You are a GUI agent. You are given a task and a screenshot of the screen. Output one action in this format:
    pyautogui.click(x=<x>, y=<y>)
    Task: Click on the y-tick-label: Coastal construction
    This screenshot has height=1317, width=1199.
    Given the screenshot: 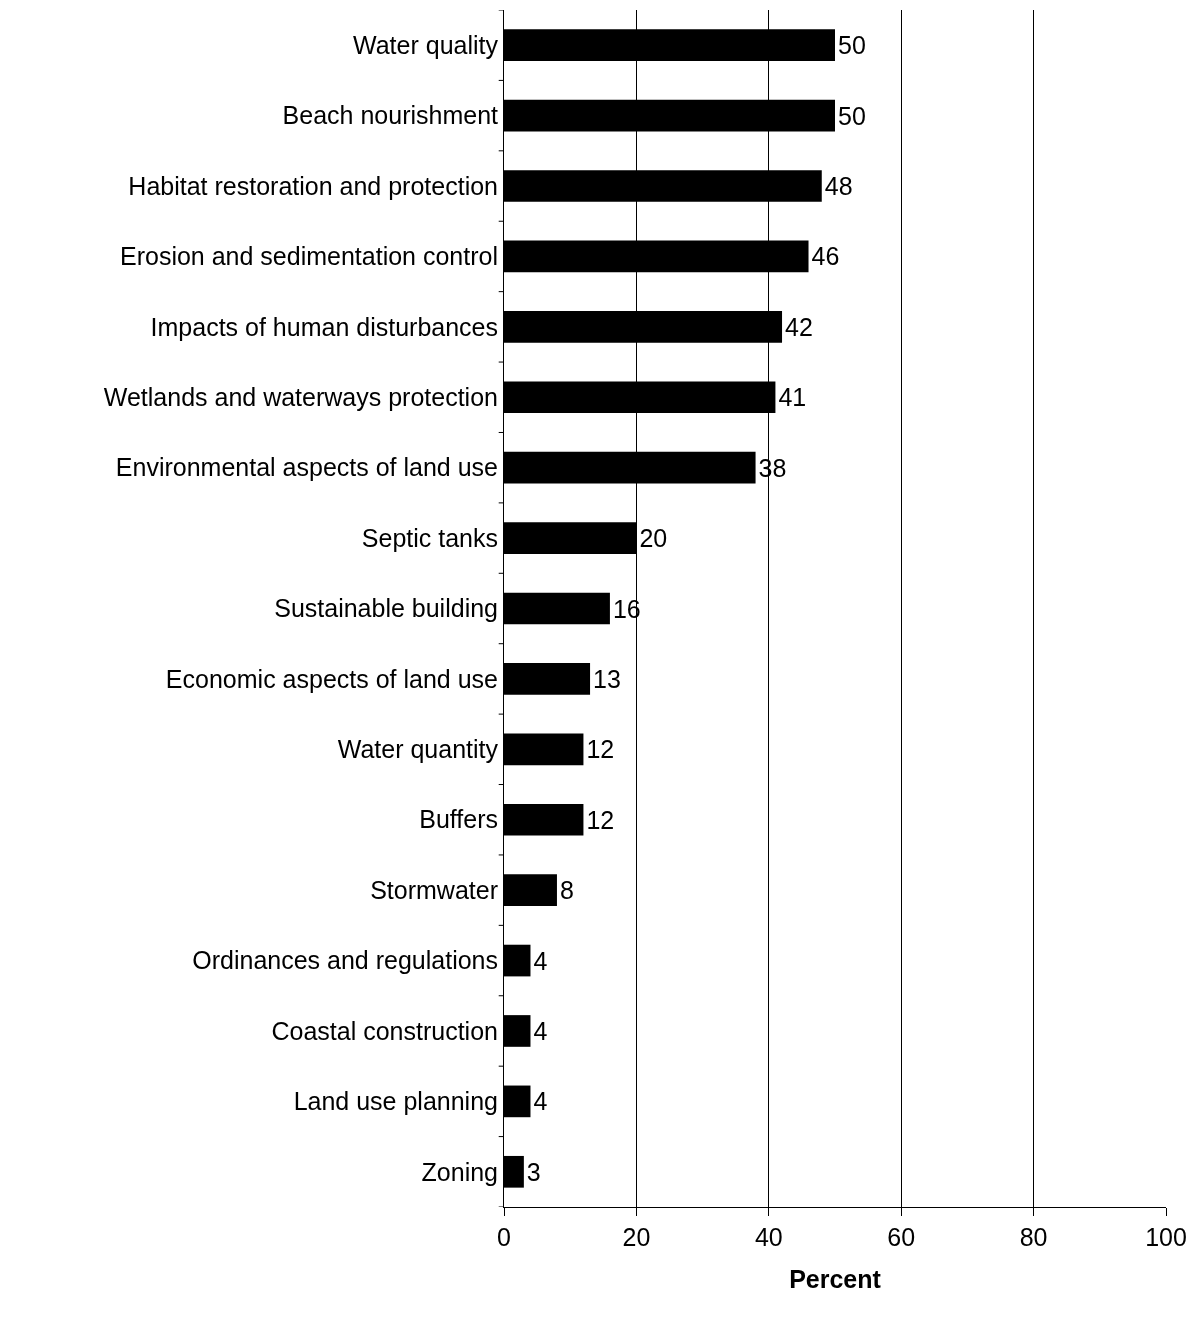 What is the action you would take?
    pyautogui.click(x=384, y=1030)
    